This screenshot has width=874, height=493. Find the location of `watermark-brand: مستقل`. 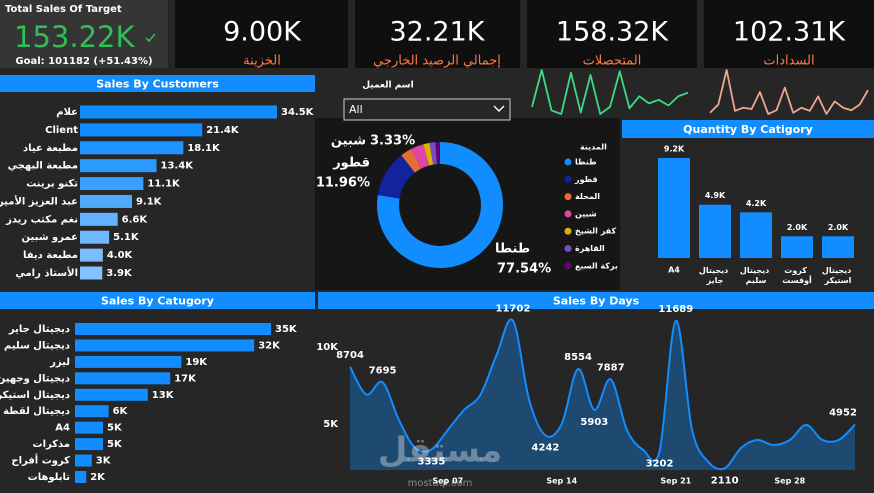

watermark-brand: مستقل is located at coordinates (440, 451).